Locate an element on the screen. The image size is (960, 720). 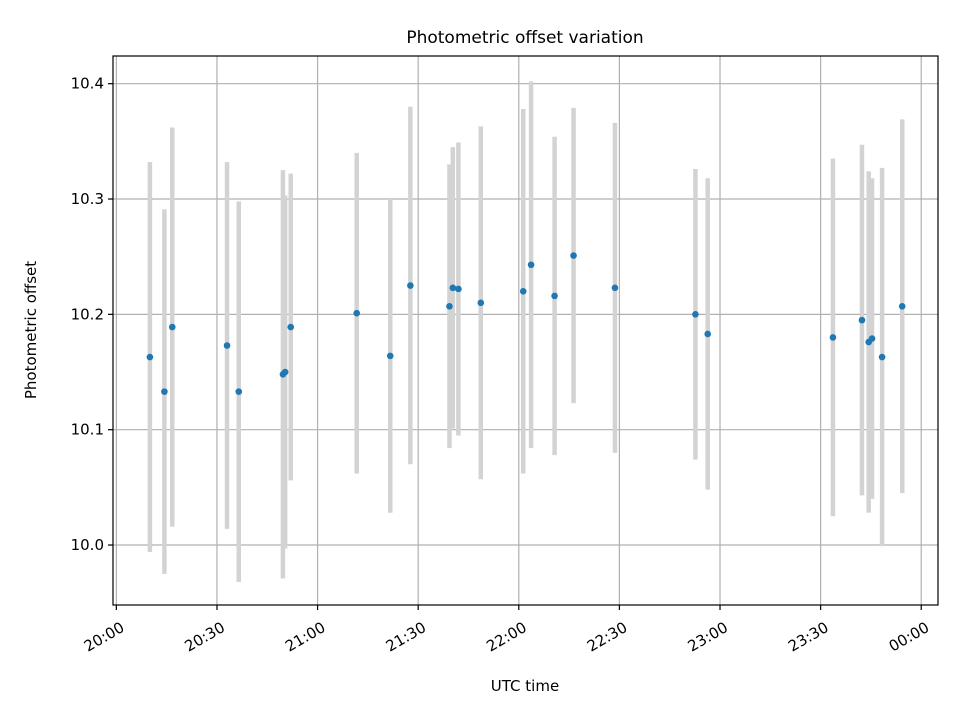
y-tick-label: 10.2 is located at coordinates (87, 314).